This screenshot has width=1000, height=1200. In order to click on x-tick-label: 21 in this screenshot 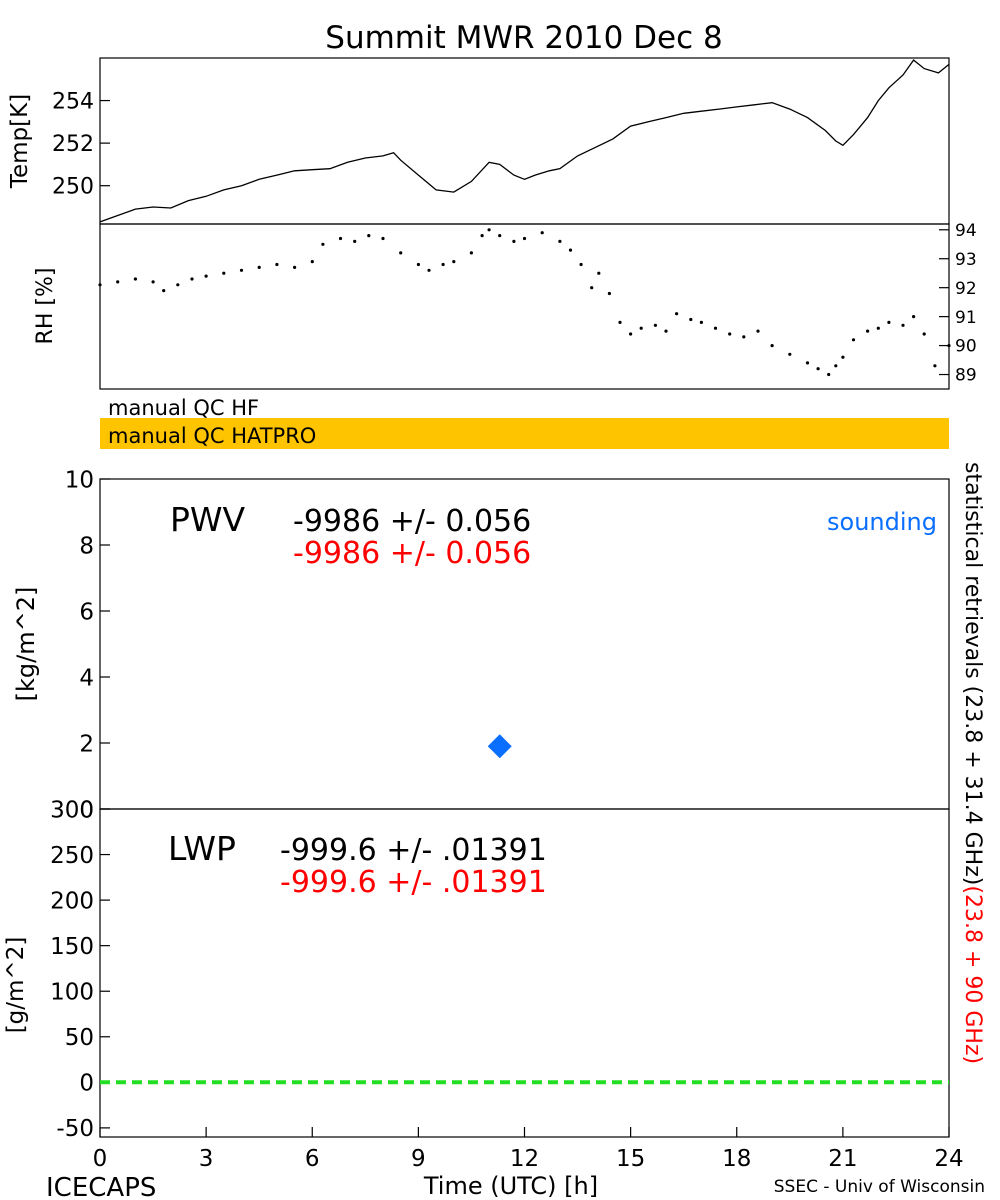, I will do `click(842, 1159)`.